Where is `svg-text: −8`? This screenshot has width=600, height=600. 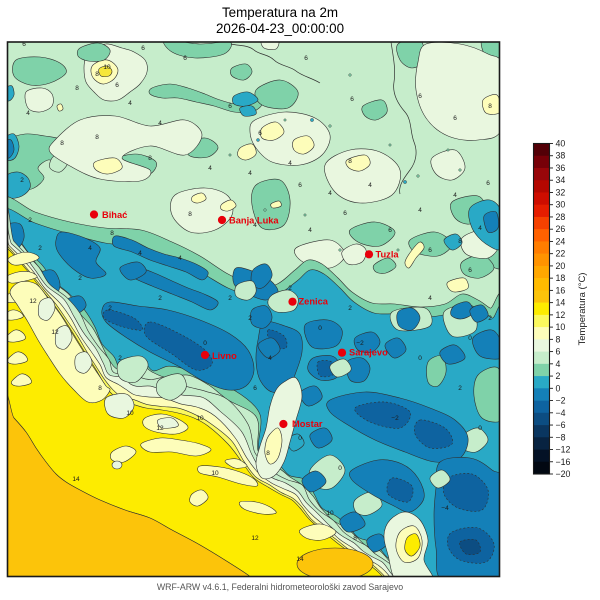
svg-text: −8 is located at coordinates (561, 437).